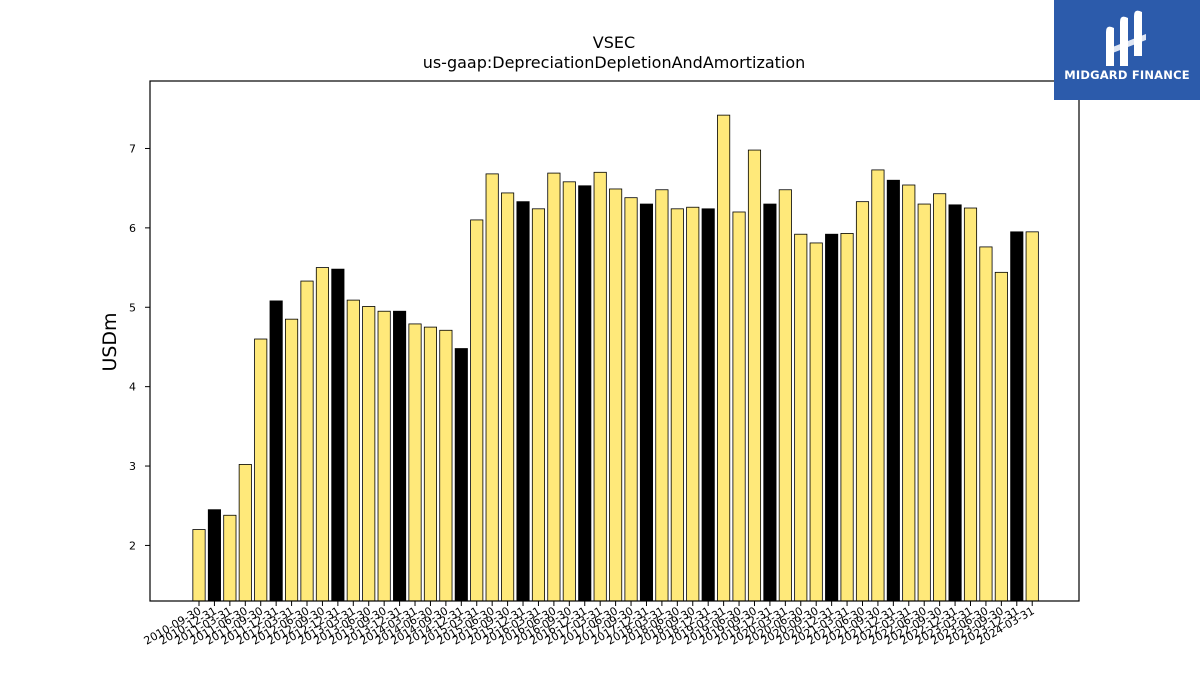 The height and width of the screenshot is (675, 1200). I want to click on y-tick-label: 2, so click(132, 545).